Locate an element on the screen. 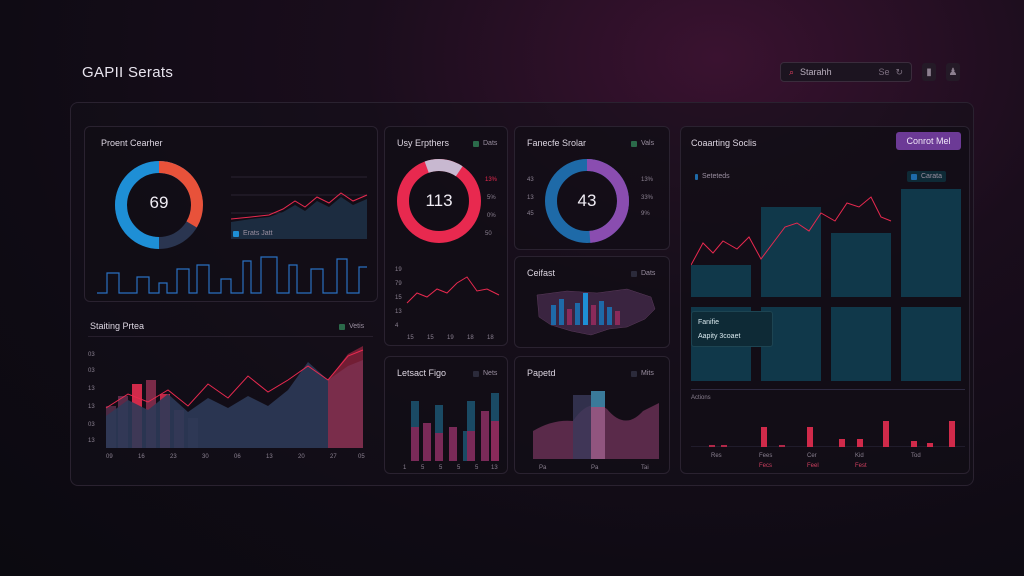 The height and width of the screenshot is (576, 1024). bar-chart is located at coordinates (828, 434).